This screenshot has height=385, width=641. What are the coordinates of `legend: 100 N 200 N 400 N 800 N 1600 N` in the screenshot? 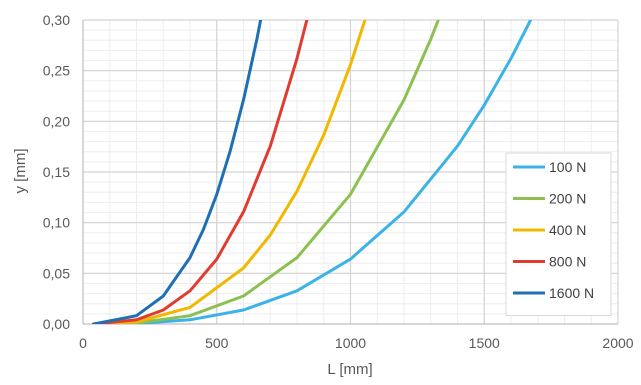 It's located at (558, 234).